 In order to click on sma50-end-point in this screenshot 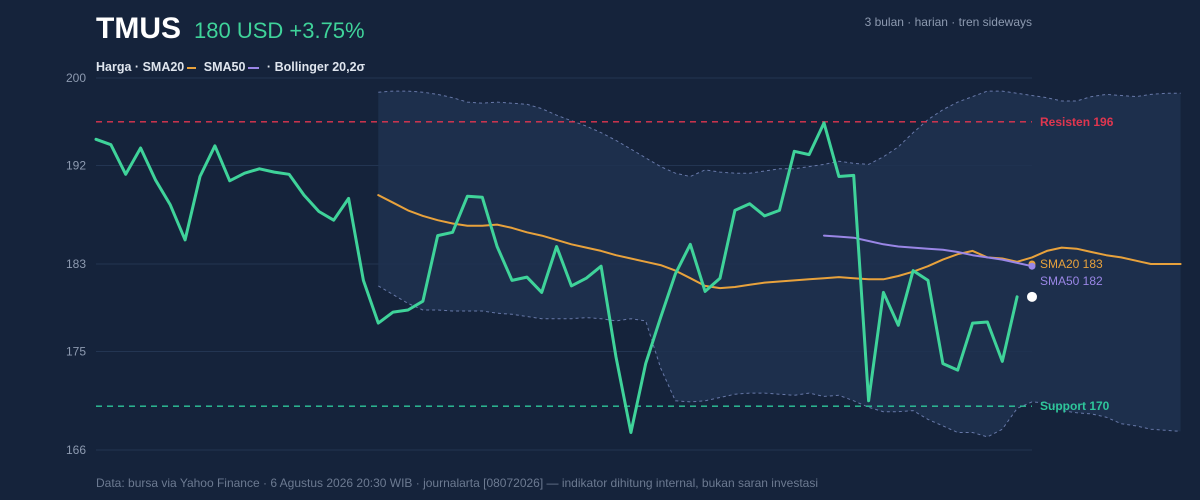, I will do `click(1032, 266)`.